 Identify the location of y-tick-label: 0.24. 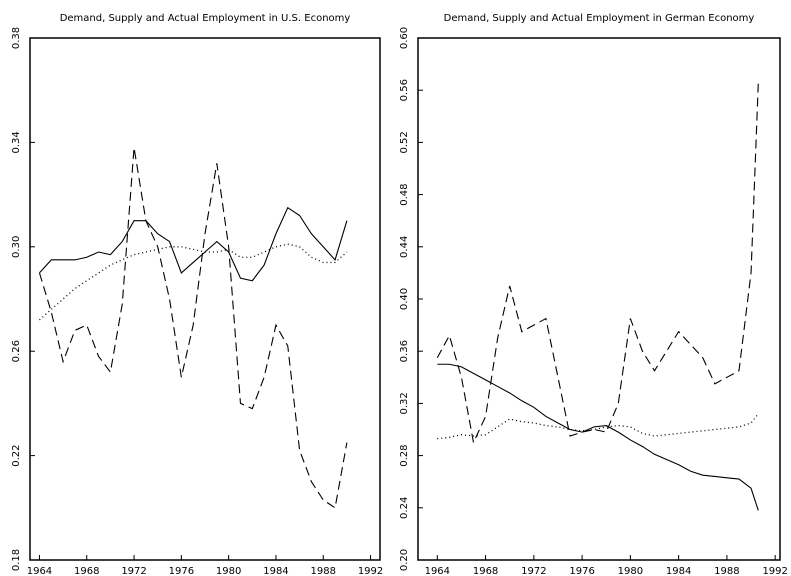
(404, 508).